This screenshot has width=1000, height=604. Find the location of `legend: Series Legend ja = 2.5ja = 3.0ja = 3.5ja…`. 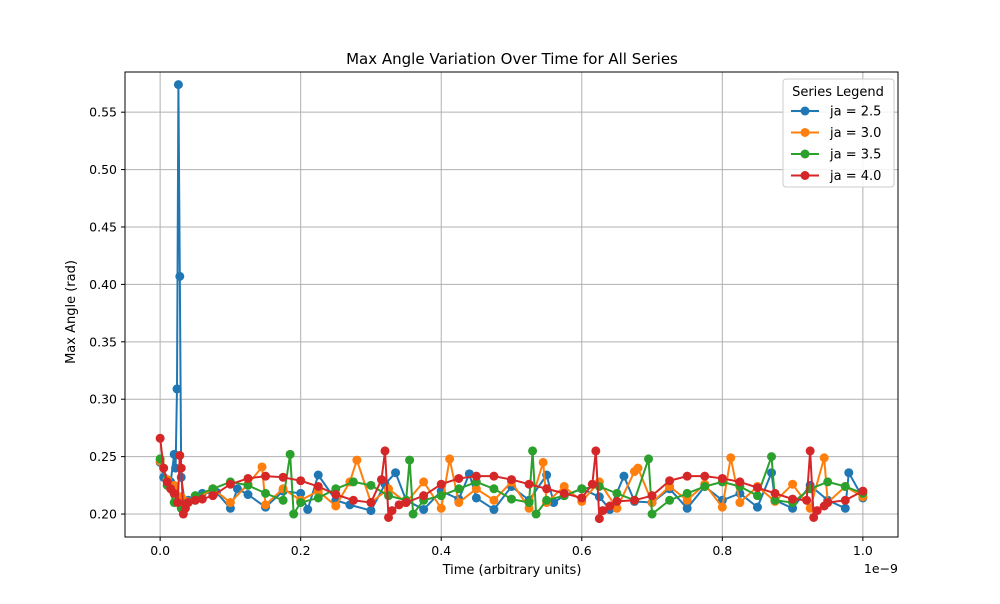

legend: Series Legend ja = 2.5ja = 3.0ja = 3.5ja… is located at coordinates (838, 133).